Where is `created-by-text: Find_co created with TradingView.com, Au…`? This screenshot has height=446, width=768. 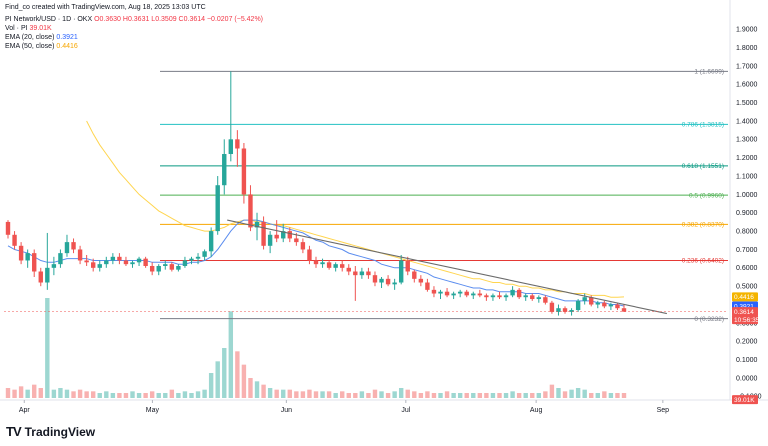 created-by-text: Find_co created with TradingView.com, Au… is located at coordinates (105, 7).